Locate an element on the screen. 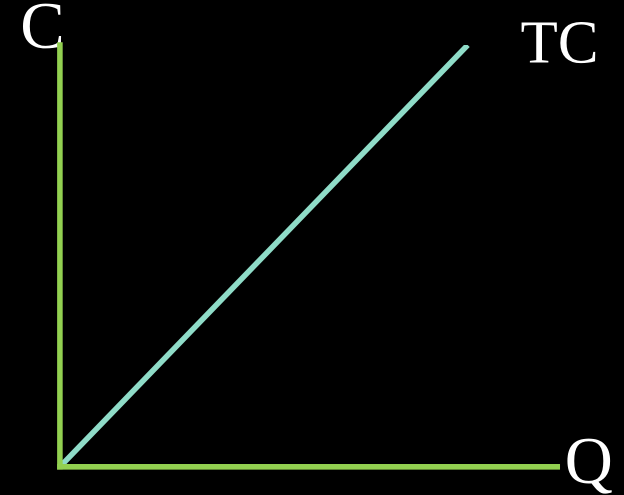 This screenshot has height=495, width=624. x-axis-title: Q is located at coordinates (589, 466).